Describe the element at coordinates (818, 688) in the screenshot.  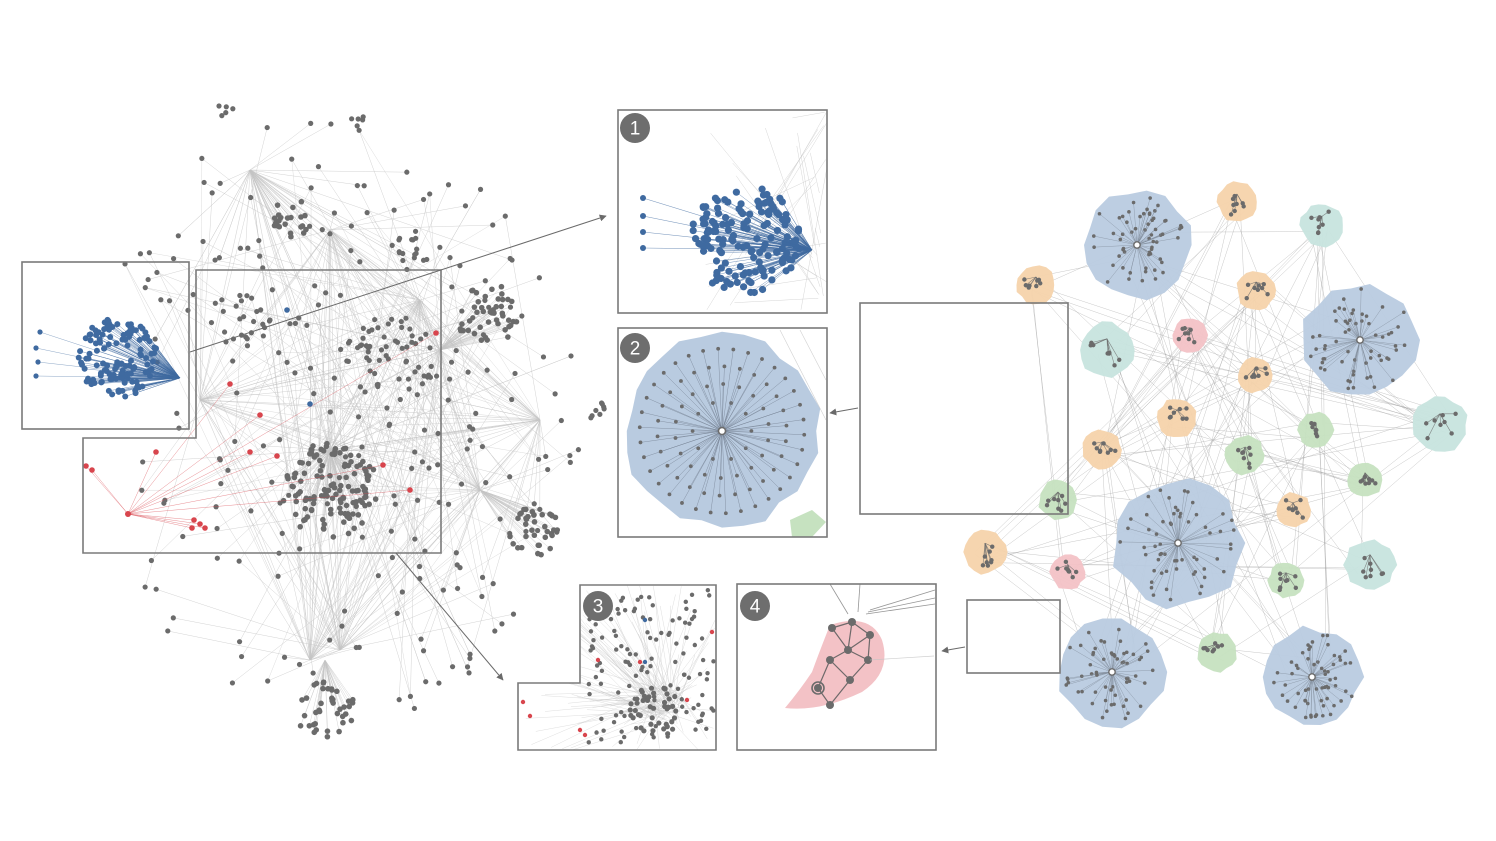
I see `hub-node` at that location.